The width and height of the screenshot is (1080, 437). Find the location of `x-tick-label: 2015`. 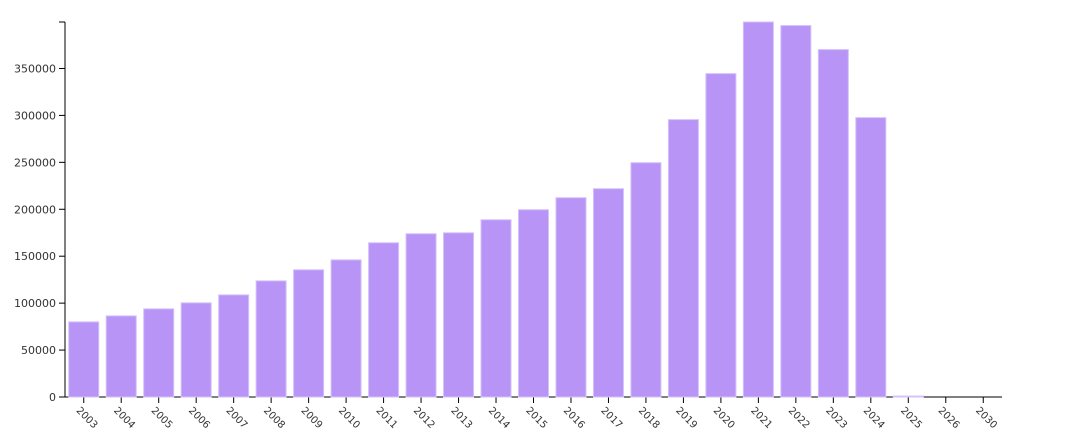

x-tick-label: 2015 is located at coordinates (536, 418).